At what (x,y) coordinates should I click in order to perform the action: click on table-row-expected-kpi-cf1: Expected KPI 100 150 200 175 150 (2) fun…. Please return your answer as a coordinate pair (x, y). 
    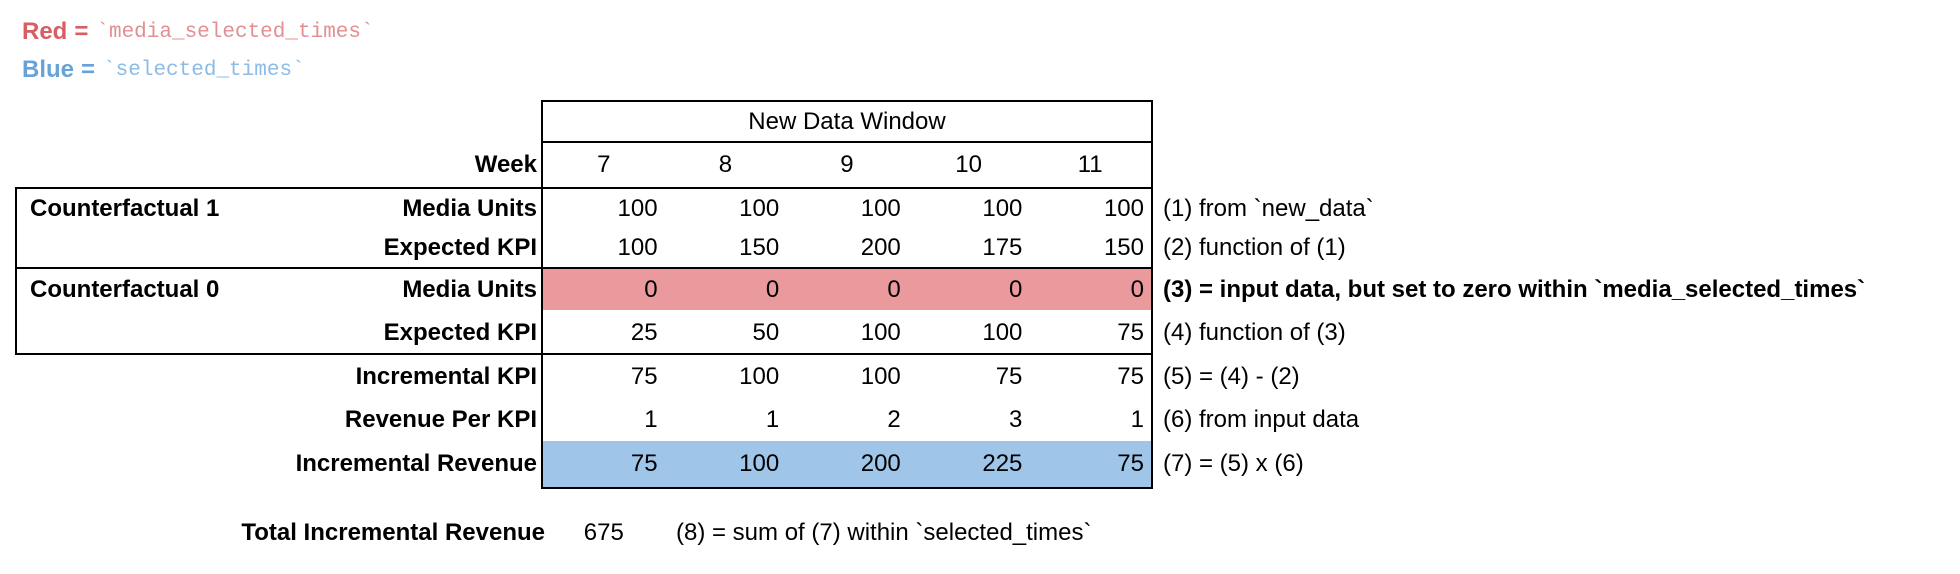
    Looking at the image, I should click on (980, 247).